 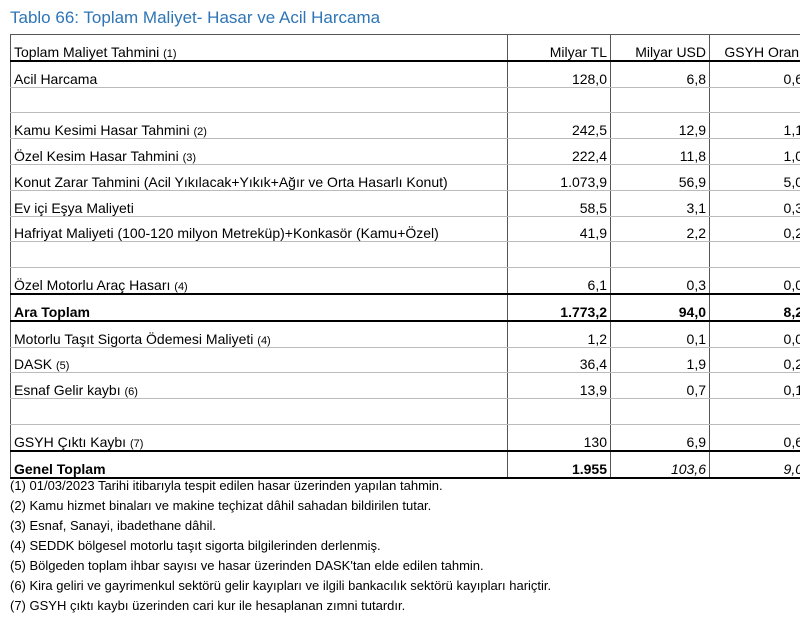 I want to click on value-cell: 11,8, so click(x=660, y=151).